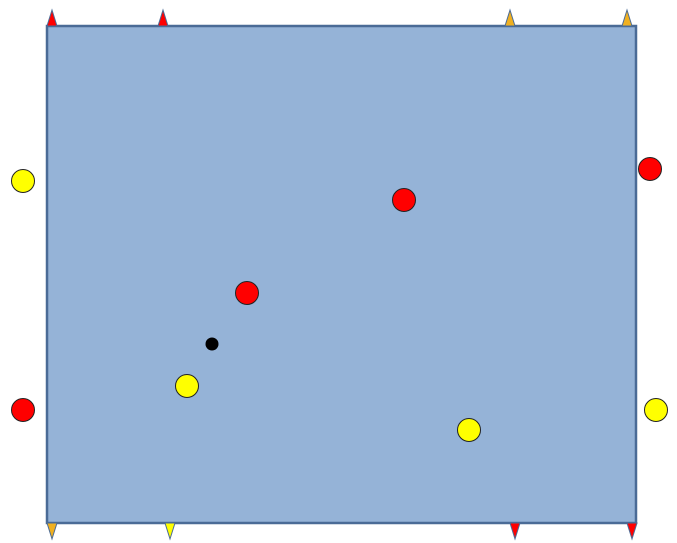 The height and width of the screenshot is (543, 677). What do you see at coordinates (212, 344) in the screenshot?
I see `center-point` at bounding box center [212, 344].